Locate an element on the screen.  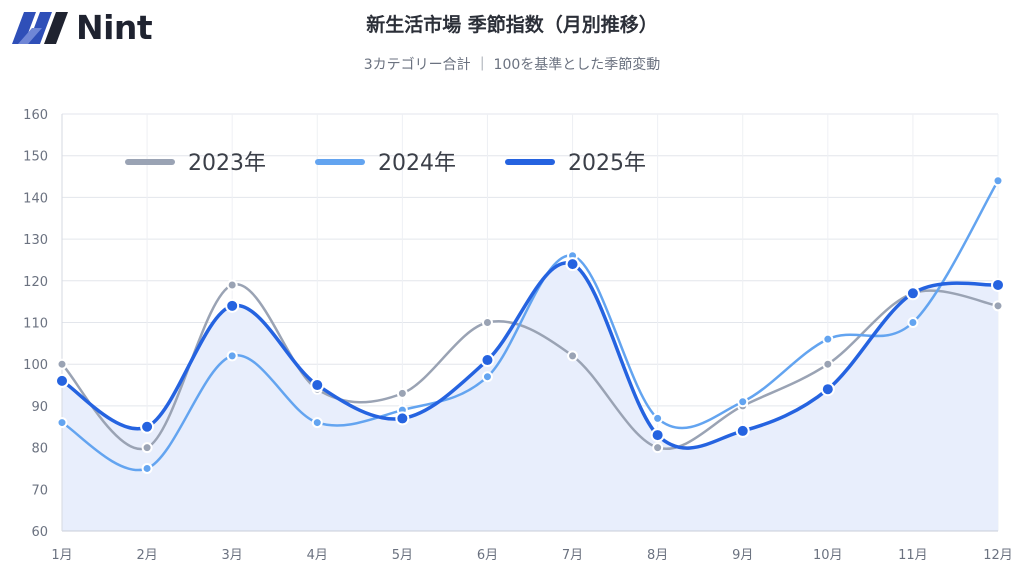
nint-logo-icon is located at coordinates (40, 27).